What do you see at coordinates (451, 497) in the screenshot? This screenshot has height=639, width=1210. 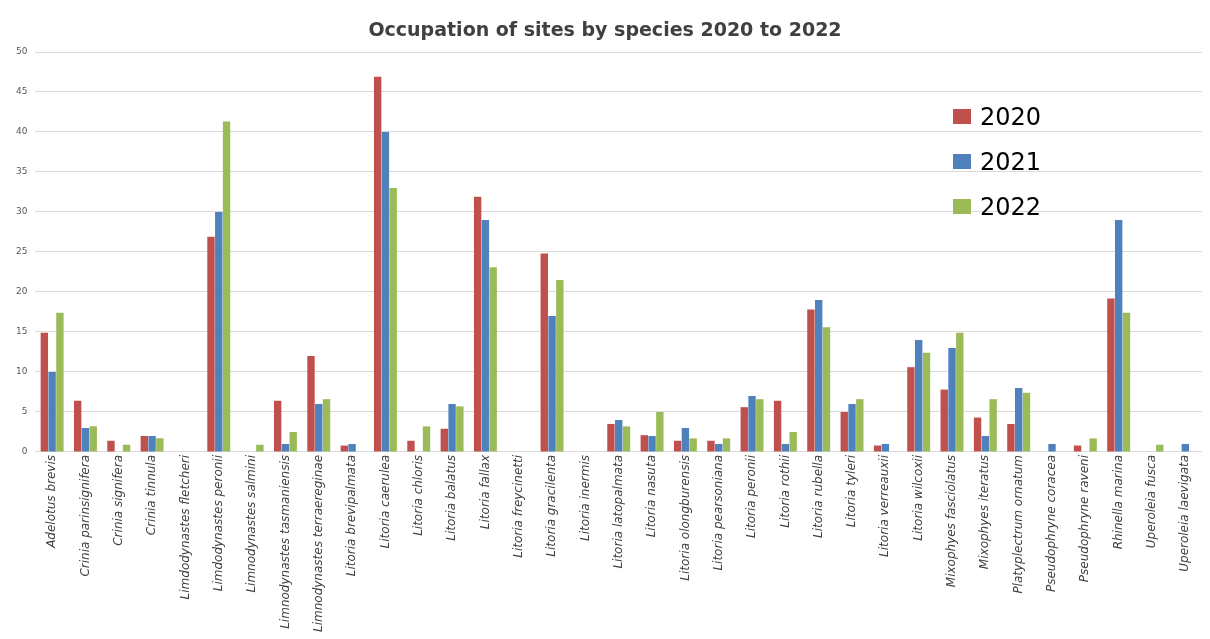 I see `x-tick-label: Litoria balatus` at bounding box center [451, 497].